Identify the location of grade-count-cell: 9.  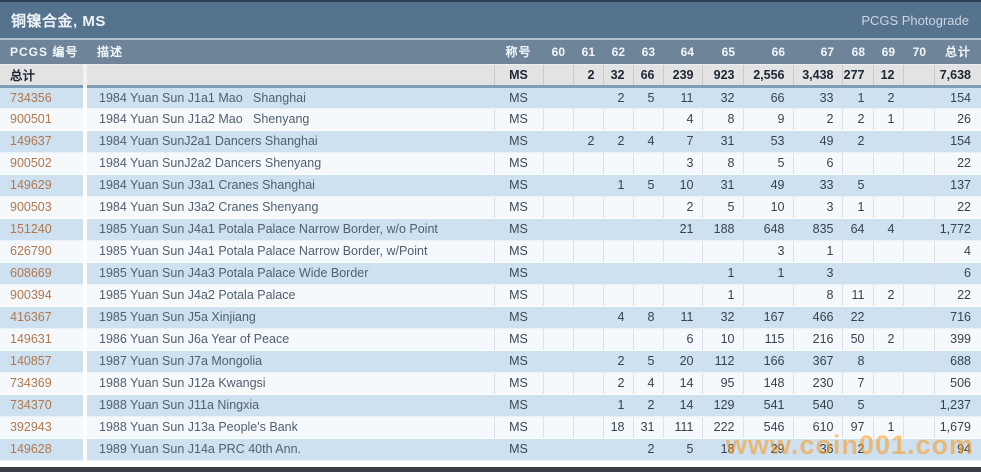
(767, 119).